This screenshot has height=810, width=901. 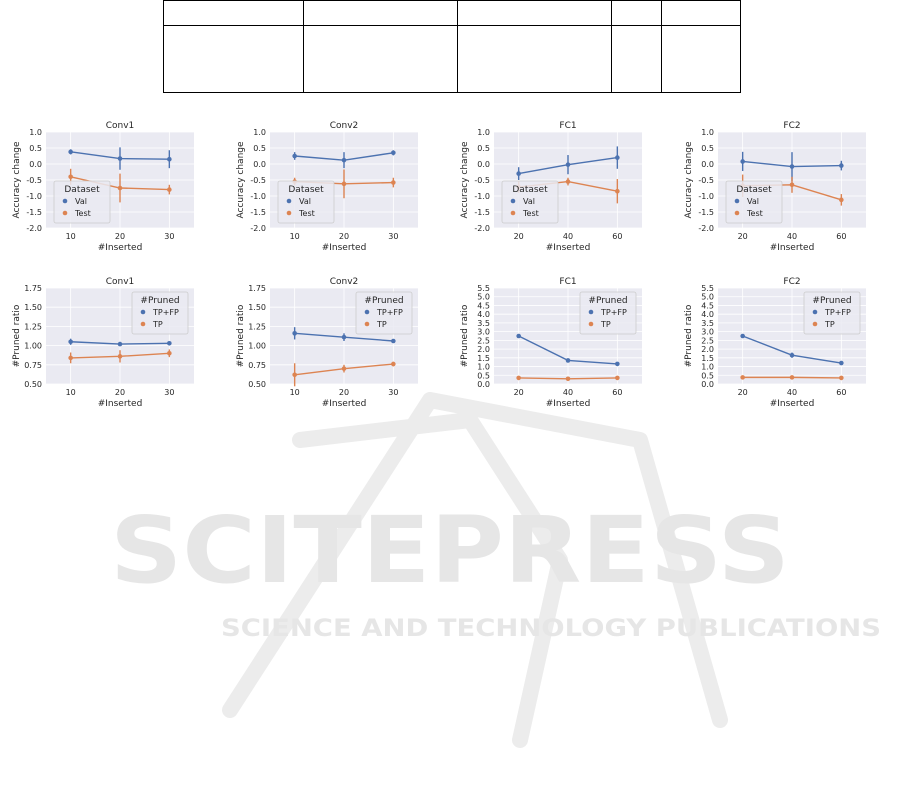 I want to click on watermark-tagline: SCIENCE AND TECHNOLOGY PUBLICATIONS, so click(x=551, y=628).